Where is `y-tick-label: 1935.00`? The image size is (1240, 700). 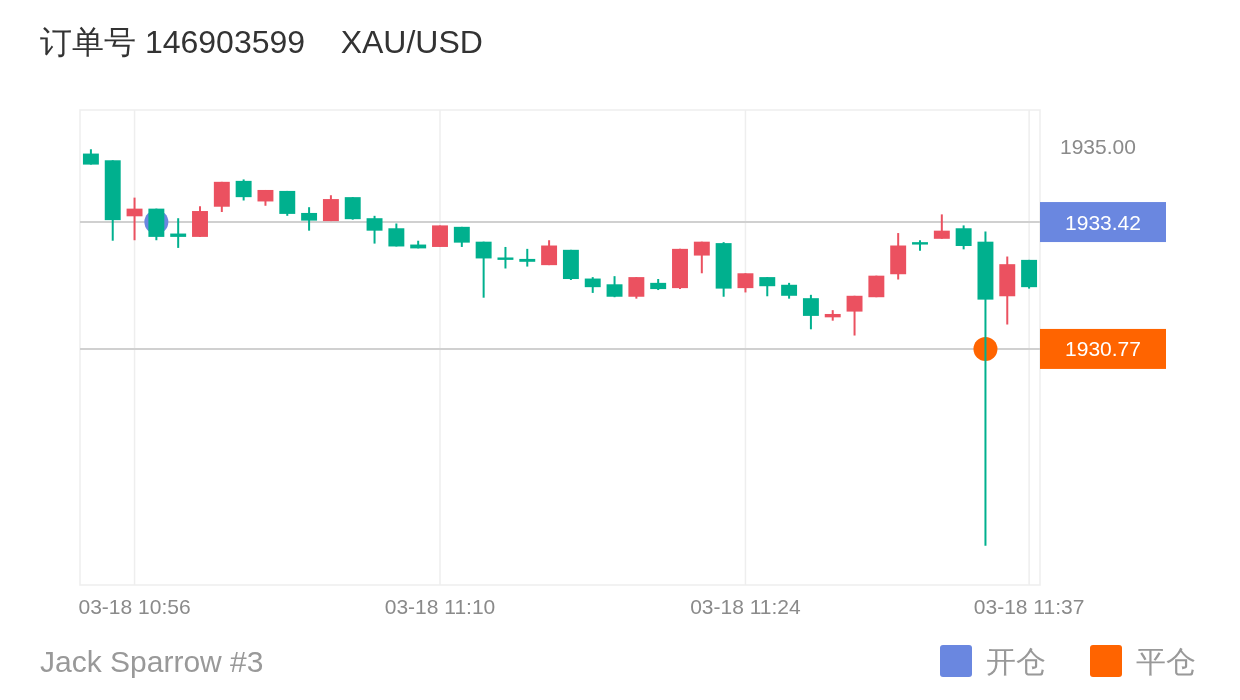 y-tick-label: 1935.00 is located at coordinates (1098, 146).